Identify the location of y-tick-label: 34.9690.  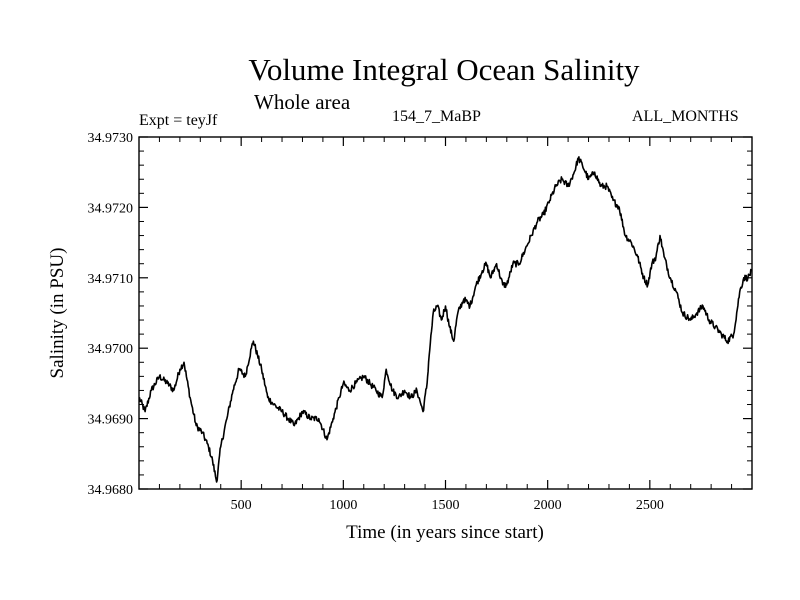
(111, 420).